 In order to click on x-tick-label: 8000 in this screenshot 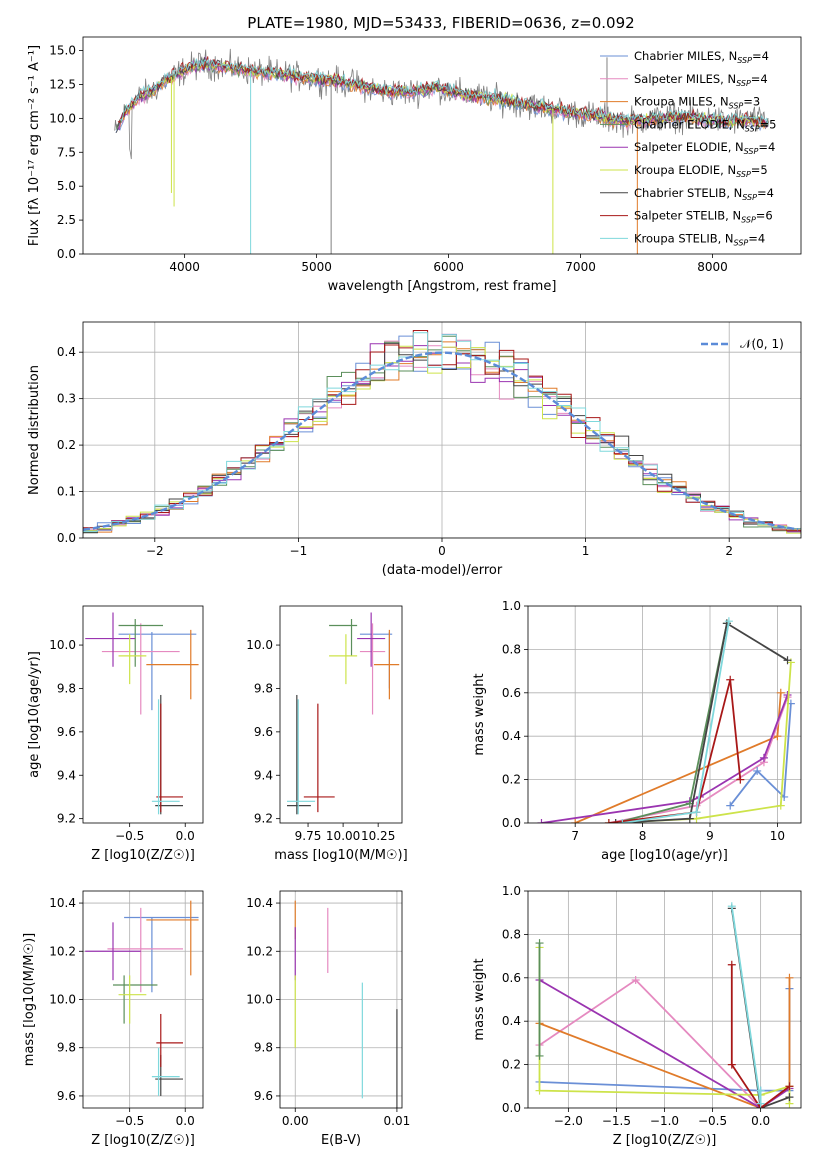, I will do `click(712, 267)`.